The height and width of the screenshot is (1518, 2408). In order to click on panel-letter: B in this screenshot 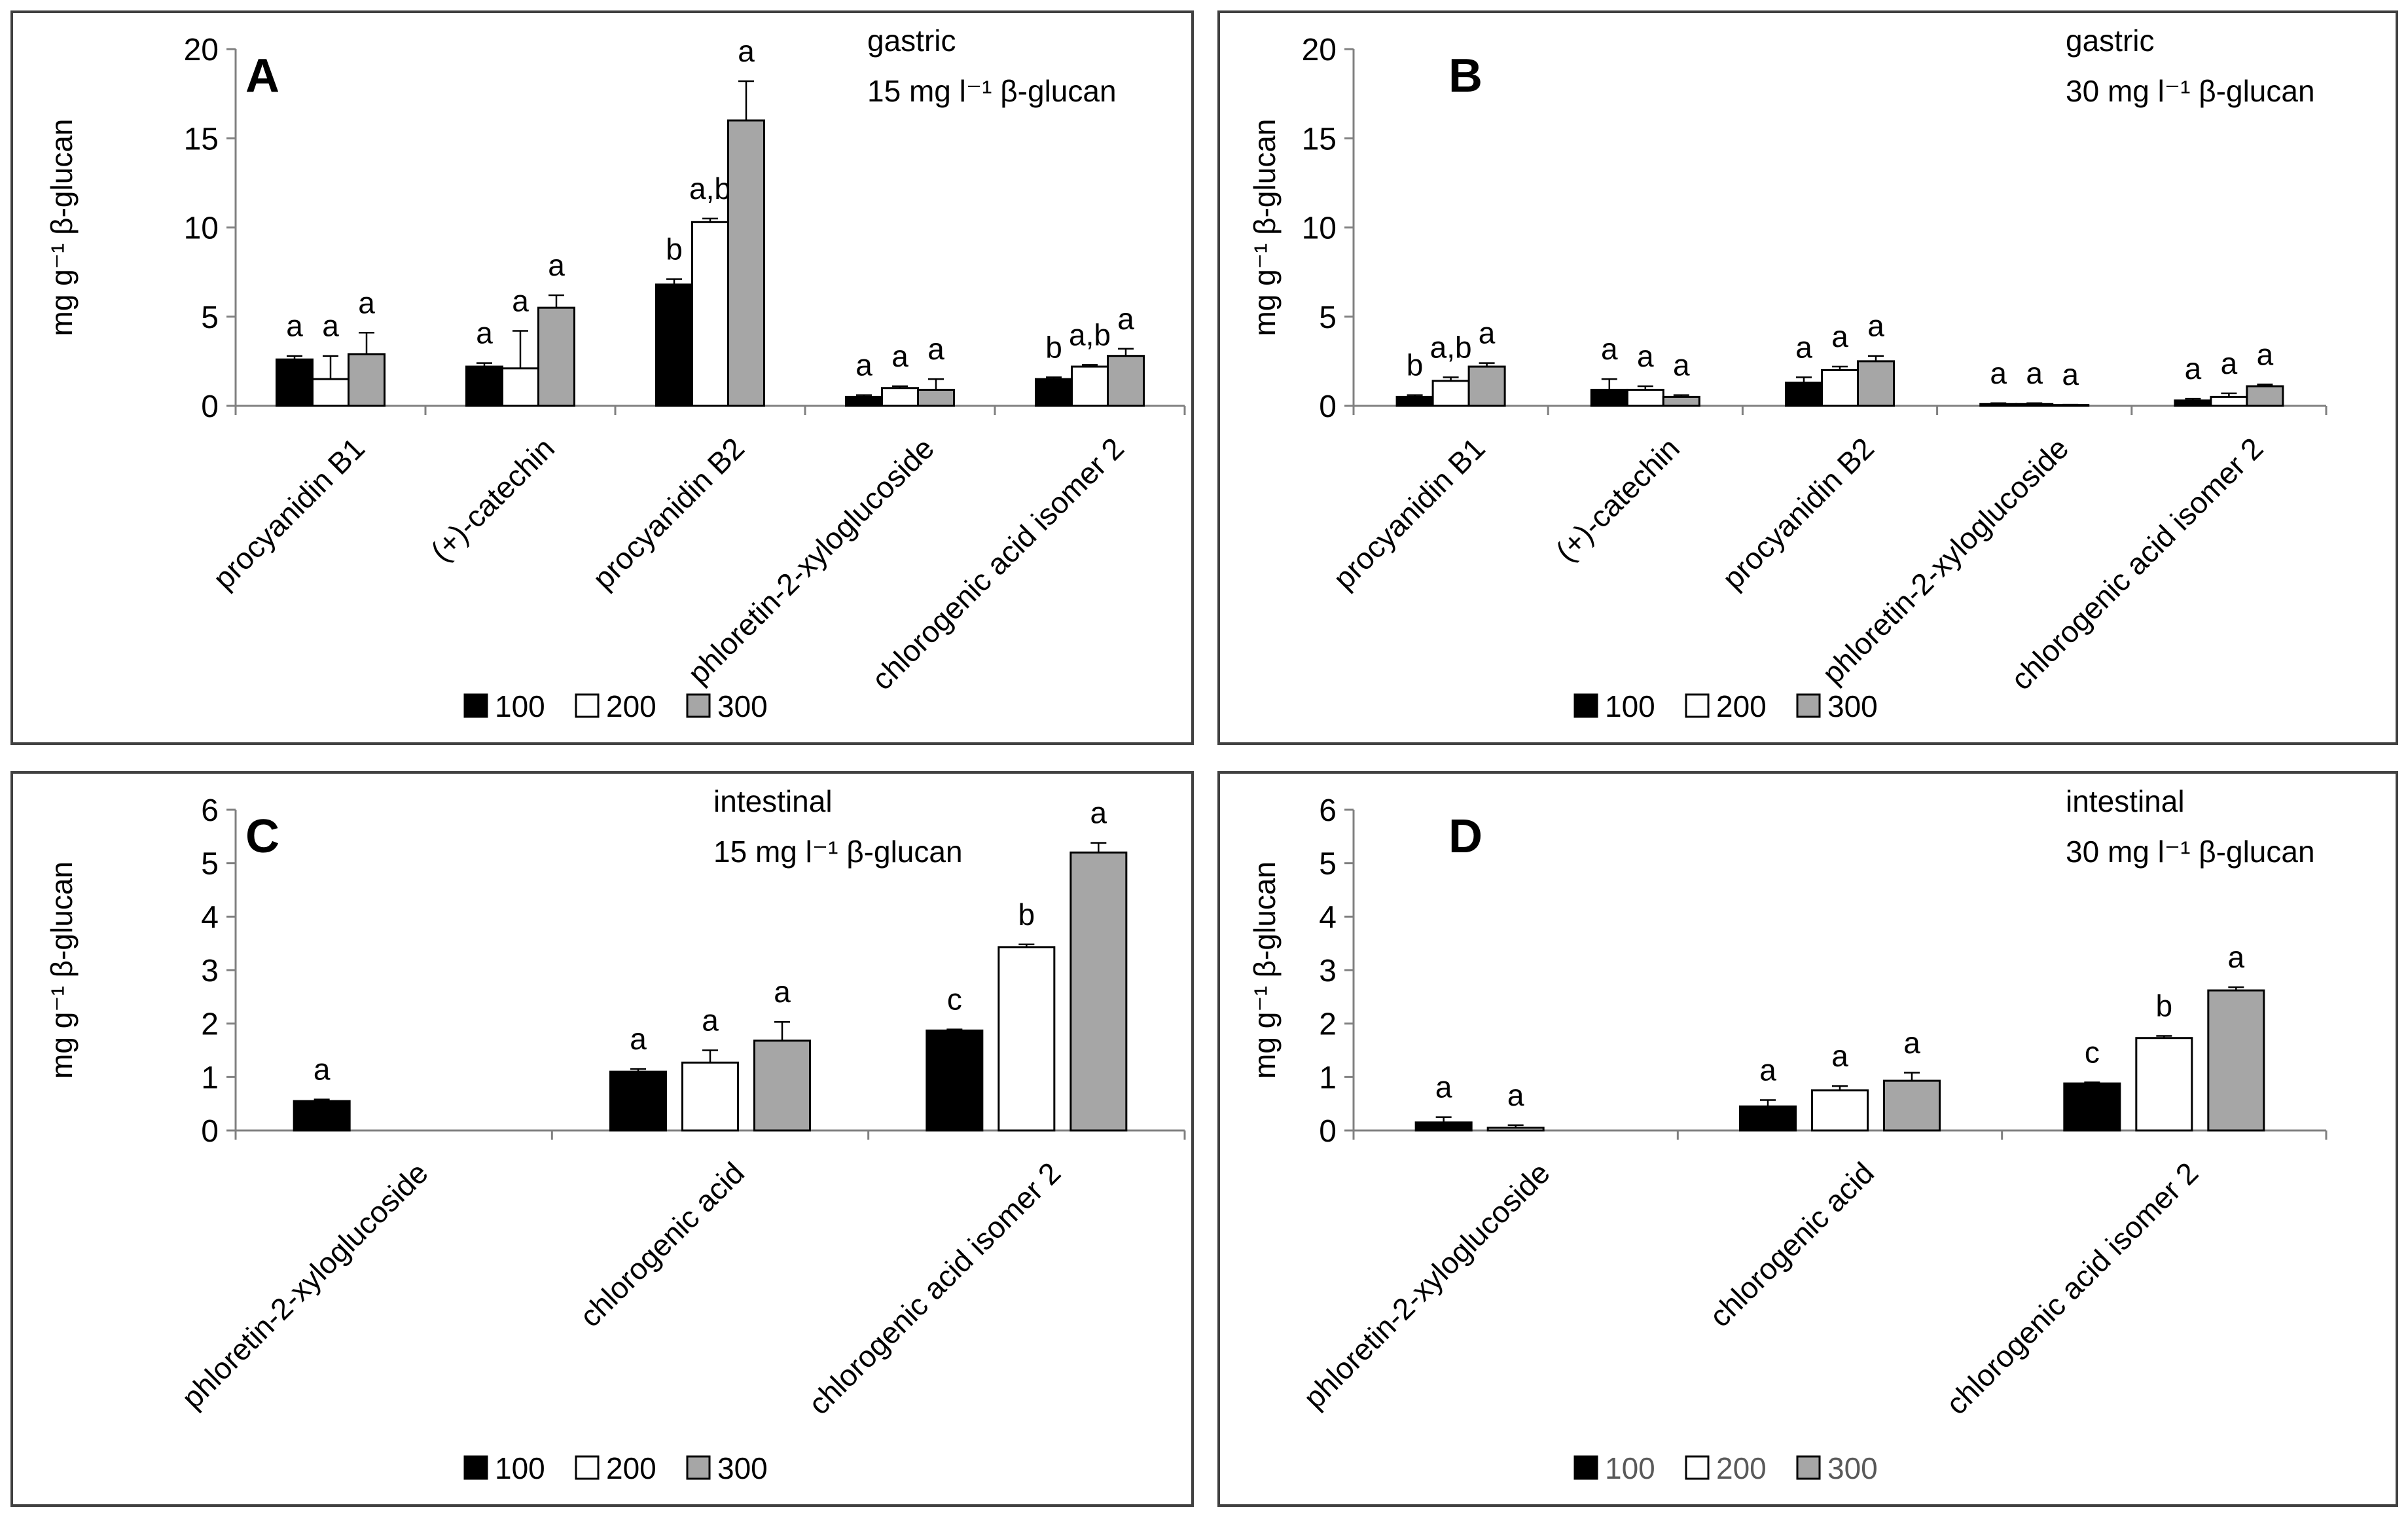, I will do `click(1465, 76)`.